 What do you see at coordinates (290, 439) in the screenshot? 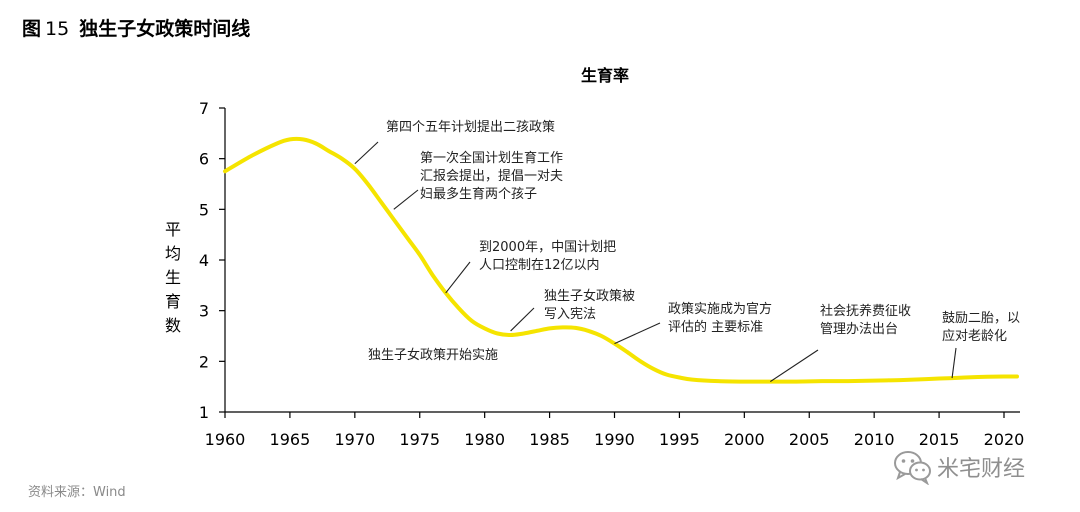
I see `x-tick-label: 1965` at bounding box center [290, 439].